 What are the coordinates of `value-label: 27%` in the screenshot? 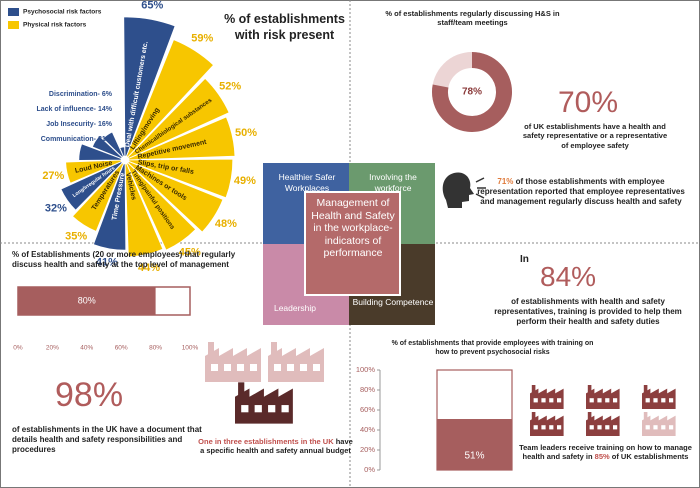 It's located at (53, 176).